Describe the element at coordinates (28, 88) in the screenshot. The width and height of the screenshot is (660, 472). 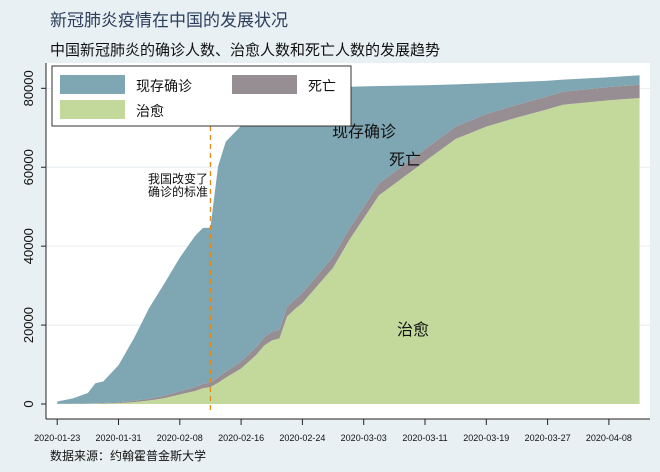
I see `y-tick-label: 80000` at that location.